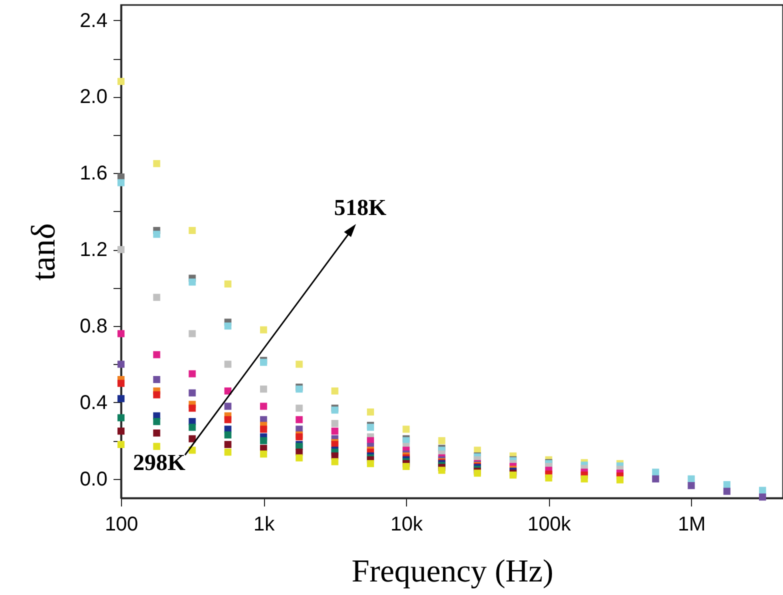 The width and height of the screenshot is (783, 595). What do you see at coordinates (94, 250) in the screenshot?
I see `y-tick-label: 1.2` at bounding box center [94, 250].